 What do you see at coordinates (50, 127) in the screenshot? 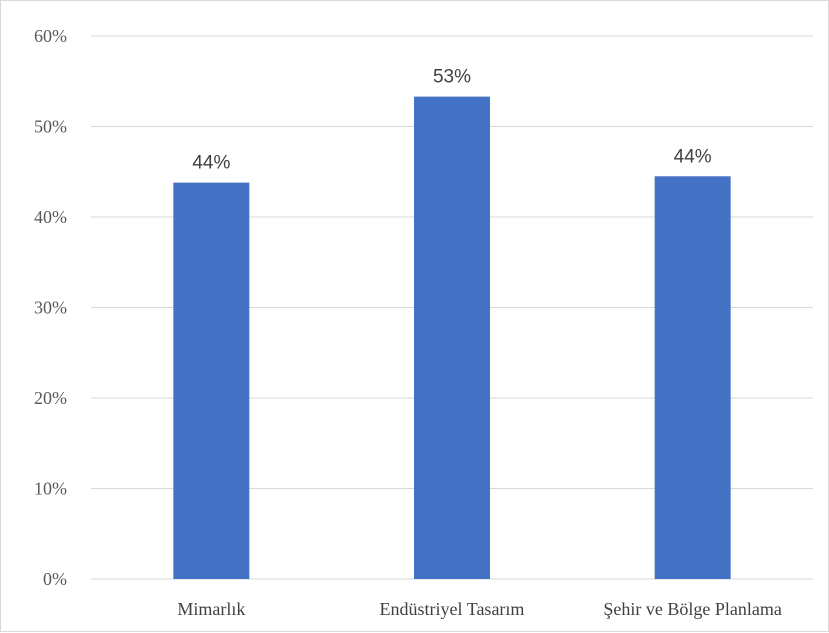
I see `y-tick-label: 50%` at bounding box center [50, 127].